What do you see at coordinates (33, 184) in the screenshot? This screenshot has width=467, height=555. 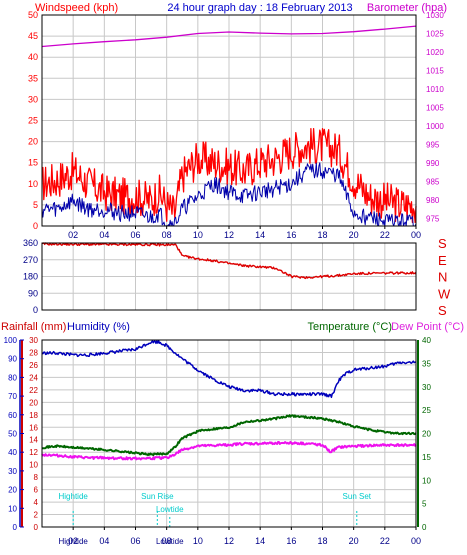 I see `wind-y-tick-10: 10` at bounding box center [33, 184].